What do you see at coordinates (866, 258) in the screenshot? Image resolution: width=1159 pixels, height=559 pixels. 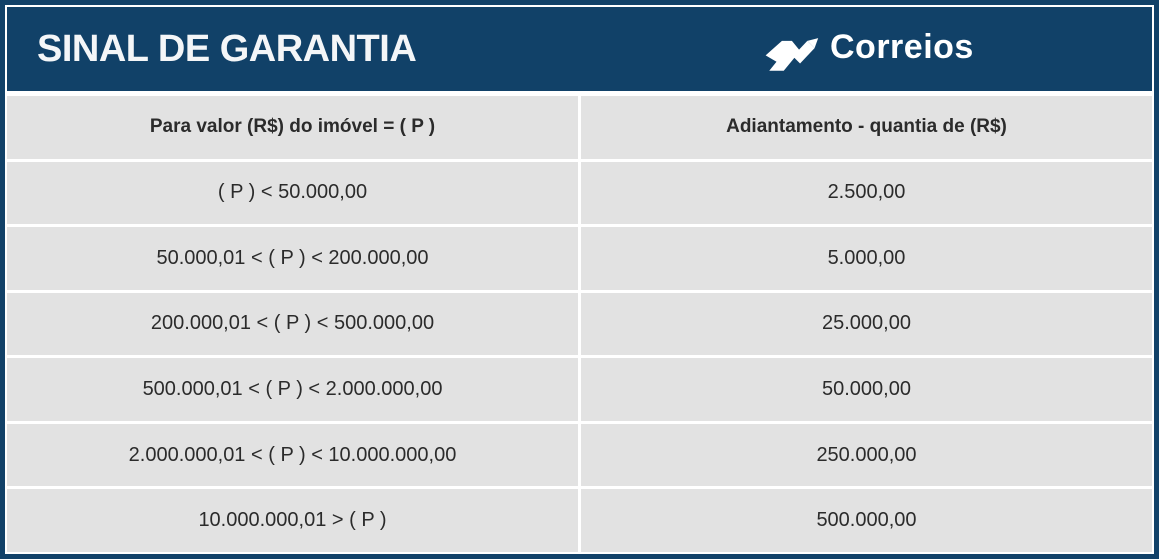 I see `table-cell-amount-2: 5.000,00` at bounding box center [866, 258].